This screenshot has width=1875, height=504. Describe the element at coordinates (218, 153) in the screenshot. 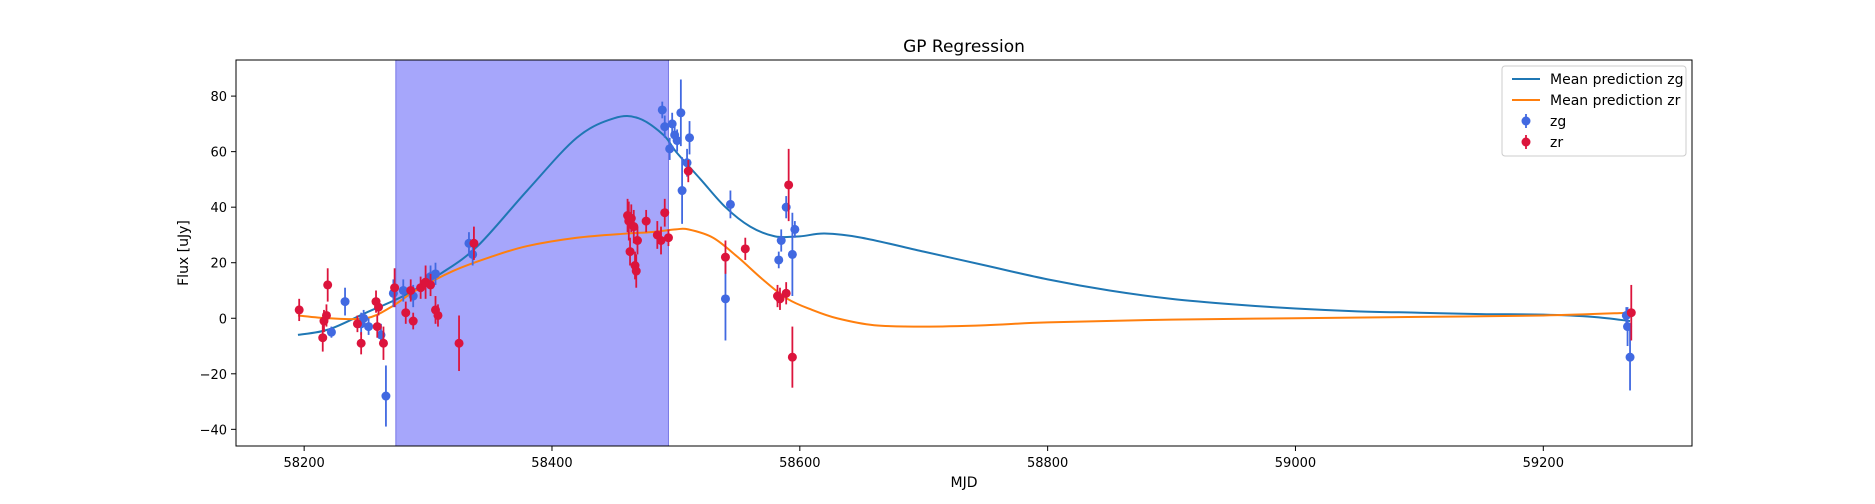

I see `y-tick-label: 60` at that location.